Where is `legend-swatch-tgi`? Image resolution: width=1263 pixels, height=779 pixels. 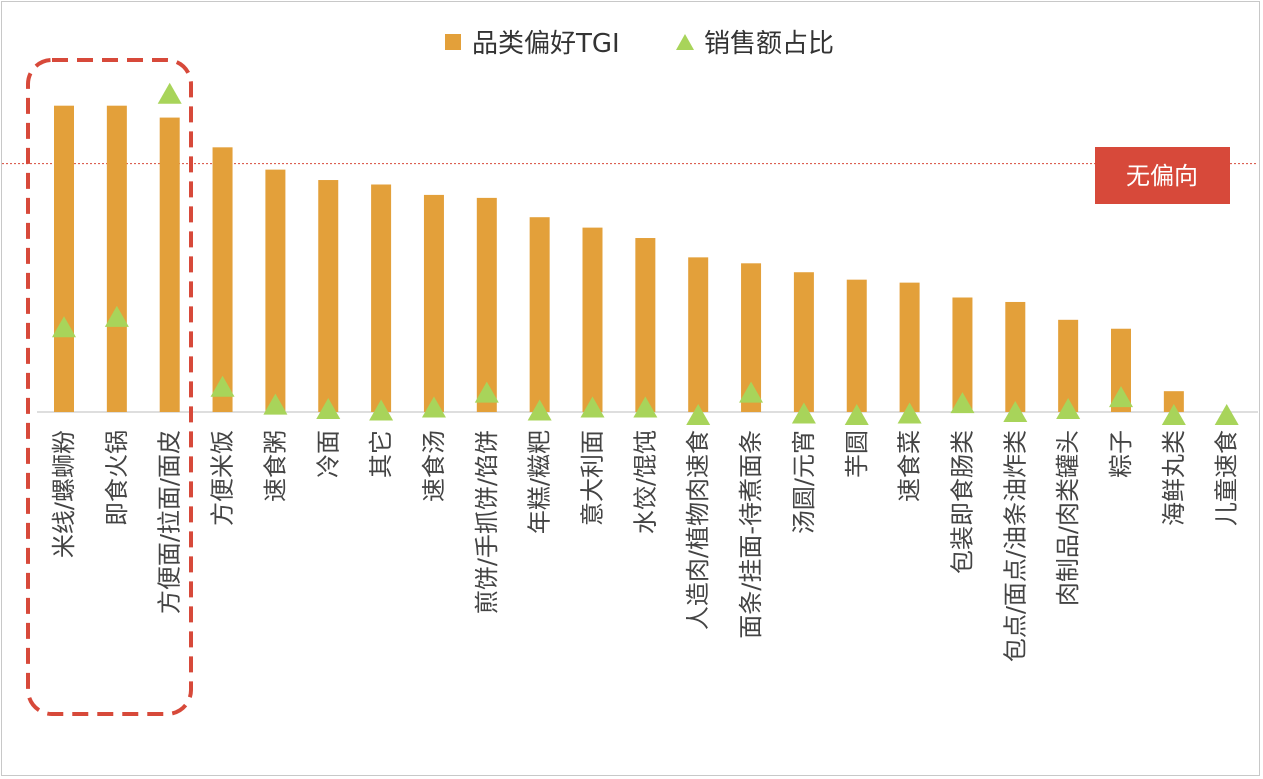
legend-swatch-tgi is located at coordinates (453, 42).